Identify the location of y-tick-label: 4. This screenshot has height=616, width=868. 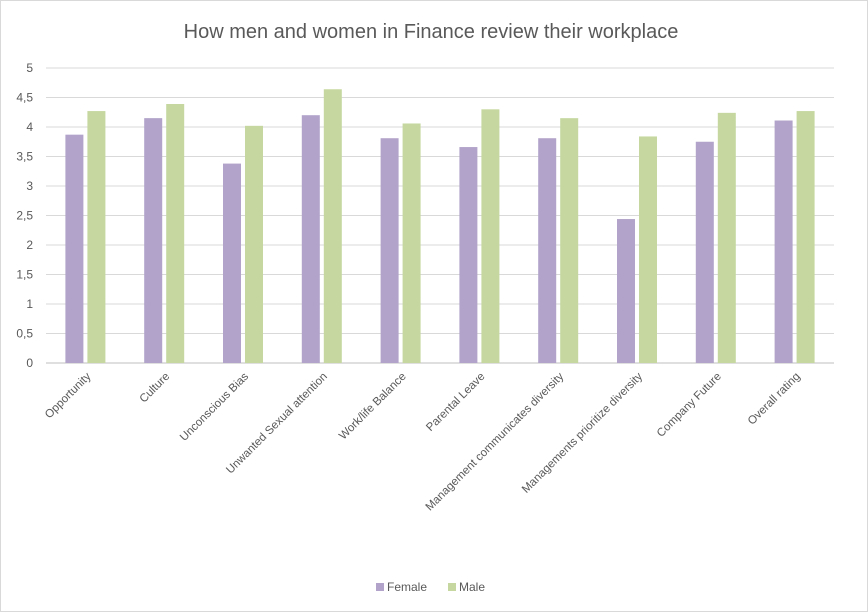
(29, 127).